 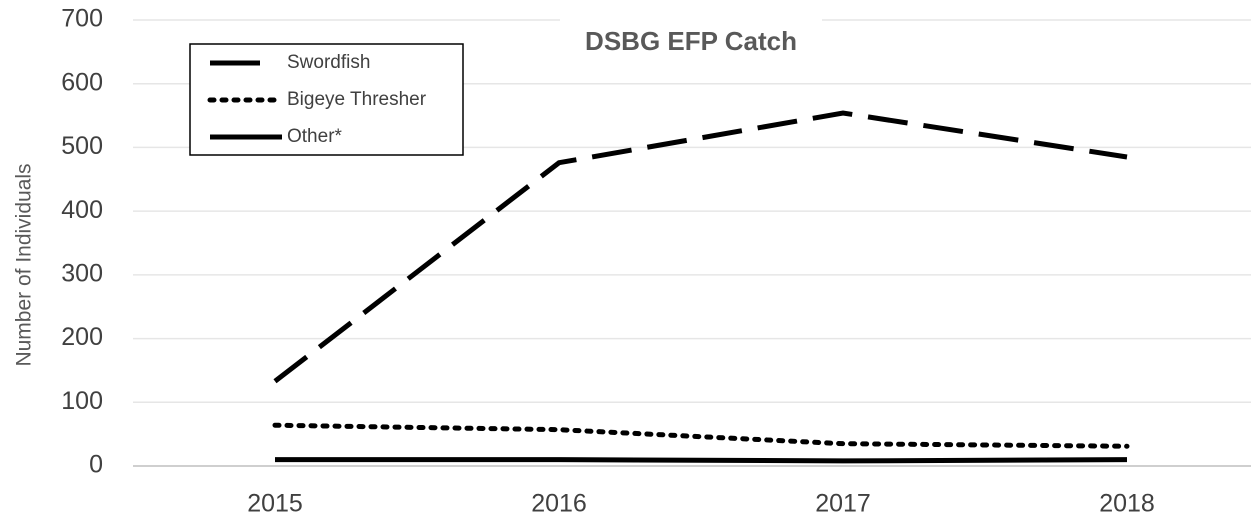 What do you see at coordinates (24, 264) in the screenshot?
I see `y-axis-label: Number of Individuals` at bounding box center [24, 264].